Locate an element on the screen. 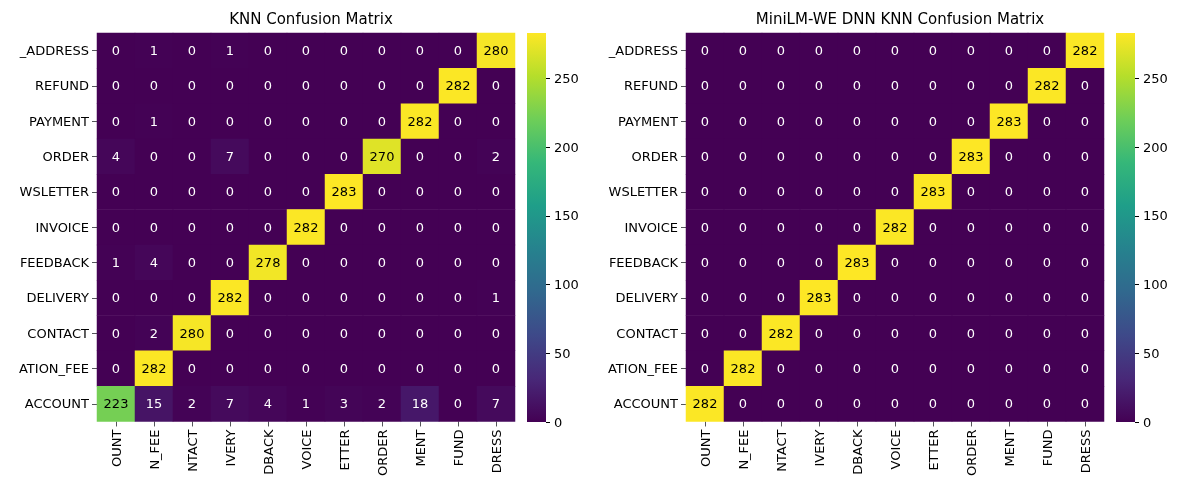 This screenshot has height=479, width=1179. data-label: 278 is located at coordinates (268, 263).